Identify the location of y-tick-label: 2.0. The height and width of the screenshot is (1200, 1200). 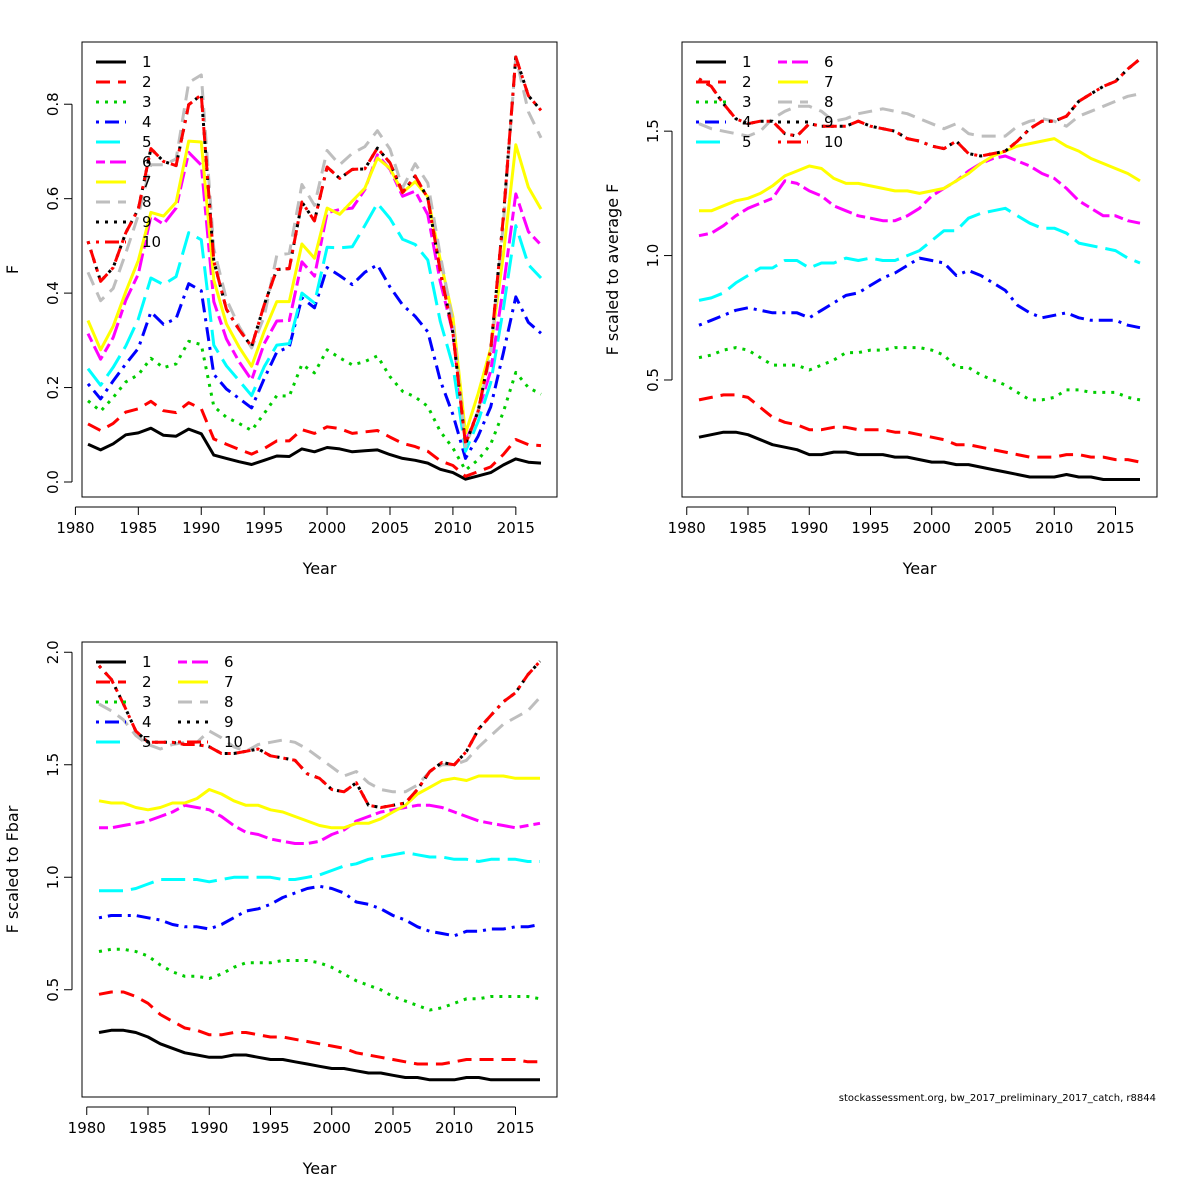
(53, 652).